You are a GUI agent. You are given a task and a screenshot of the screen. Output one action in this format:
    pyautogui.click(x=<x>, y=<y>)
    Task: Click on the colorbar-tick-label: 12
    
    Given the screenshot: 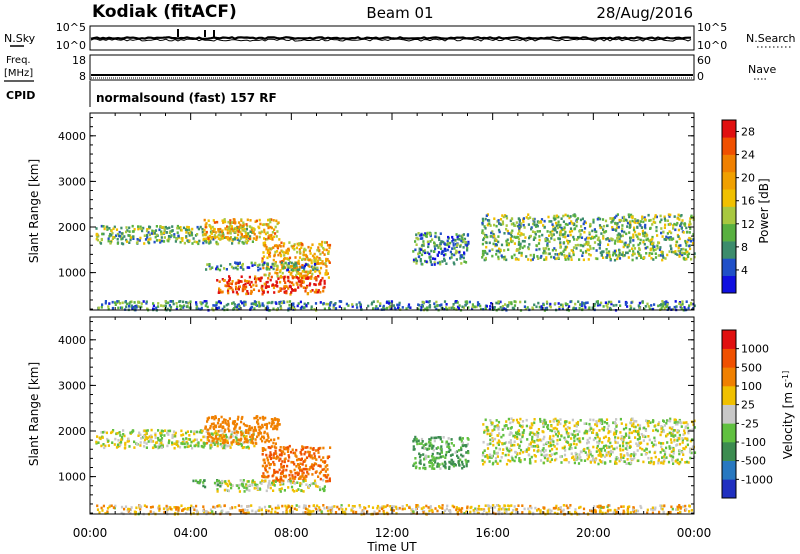 What is the action you would take?
    pyautogui.click(x=748, y=224)
    